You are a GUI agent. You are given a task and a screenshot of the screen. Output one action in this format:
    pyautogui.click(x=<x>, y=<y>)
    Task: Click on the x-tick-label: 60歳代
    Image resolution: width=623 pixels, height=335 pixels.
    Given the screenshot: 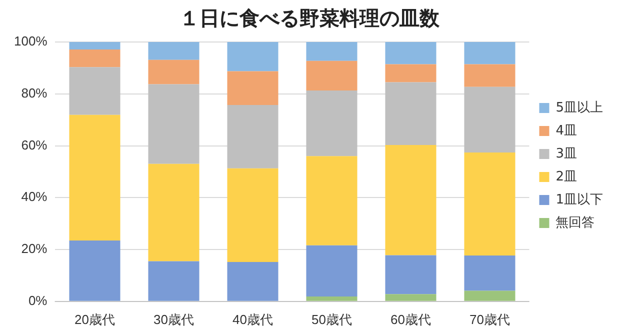 What is the action you would take?
    pyautogui.click(x=410, y=319)
    